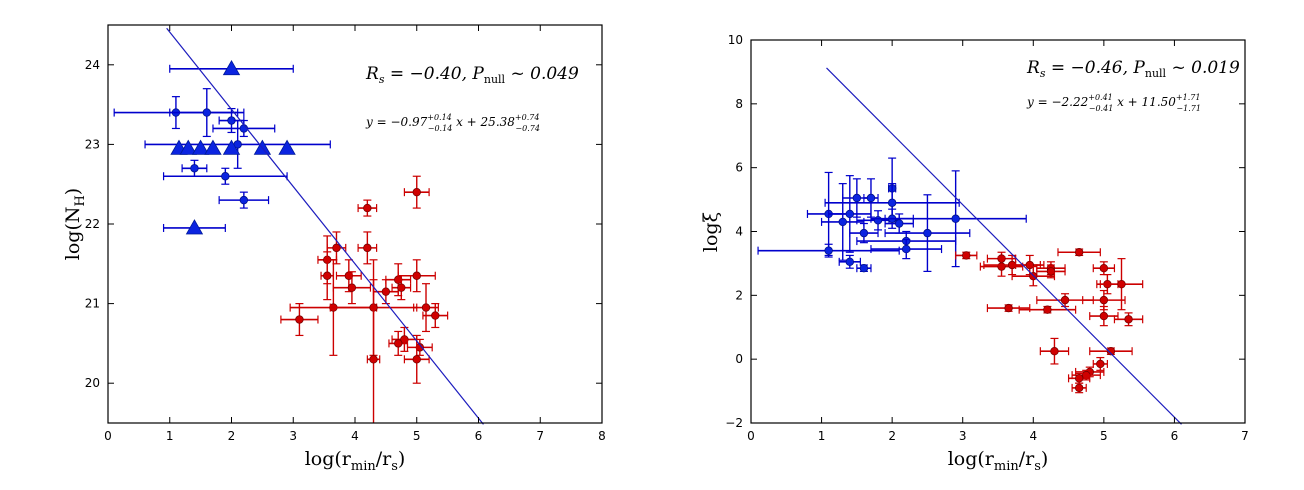  I want to click on nh-y-tick-label: 22, so click(92, 224).